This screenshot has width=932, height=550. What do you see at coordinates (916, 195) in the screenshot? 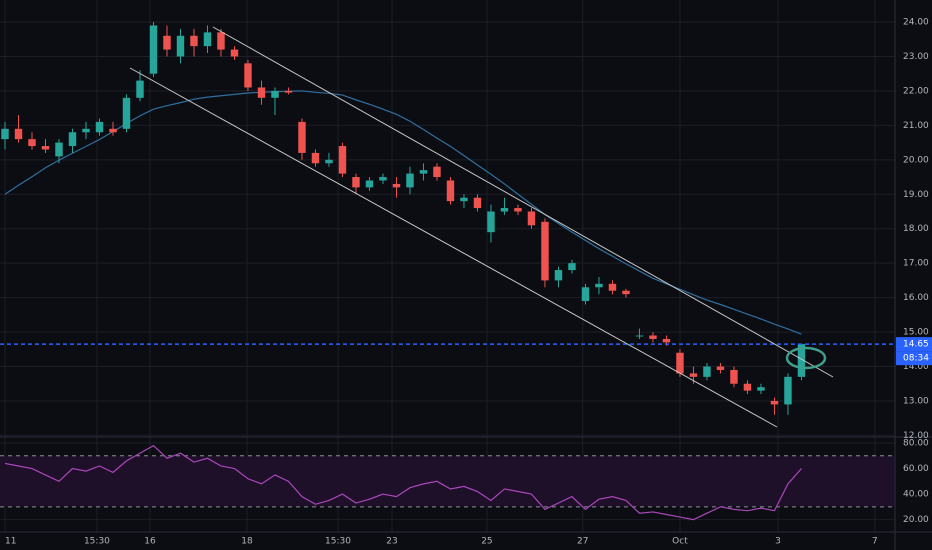
I see `y-tick-label: 19.00` at bounding box center [916, 195].